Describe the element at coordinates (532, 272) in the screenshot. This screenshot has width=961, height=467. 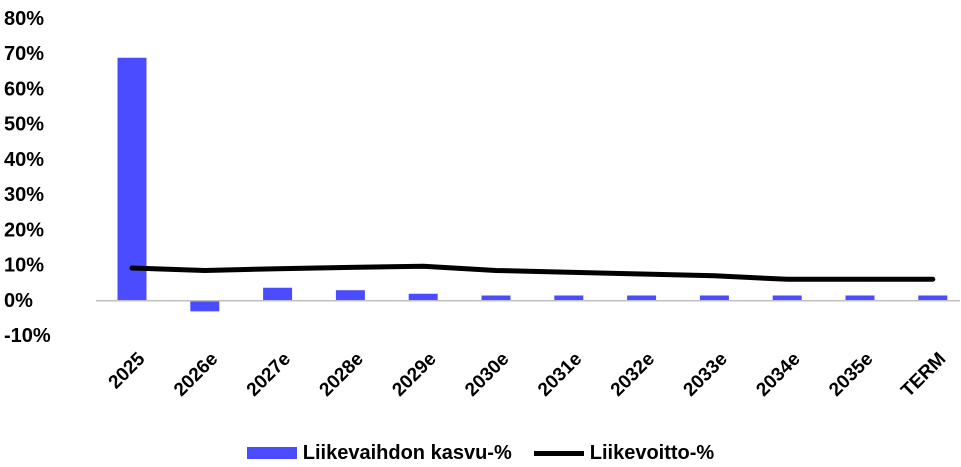
I see `line-series` at that location.